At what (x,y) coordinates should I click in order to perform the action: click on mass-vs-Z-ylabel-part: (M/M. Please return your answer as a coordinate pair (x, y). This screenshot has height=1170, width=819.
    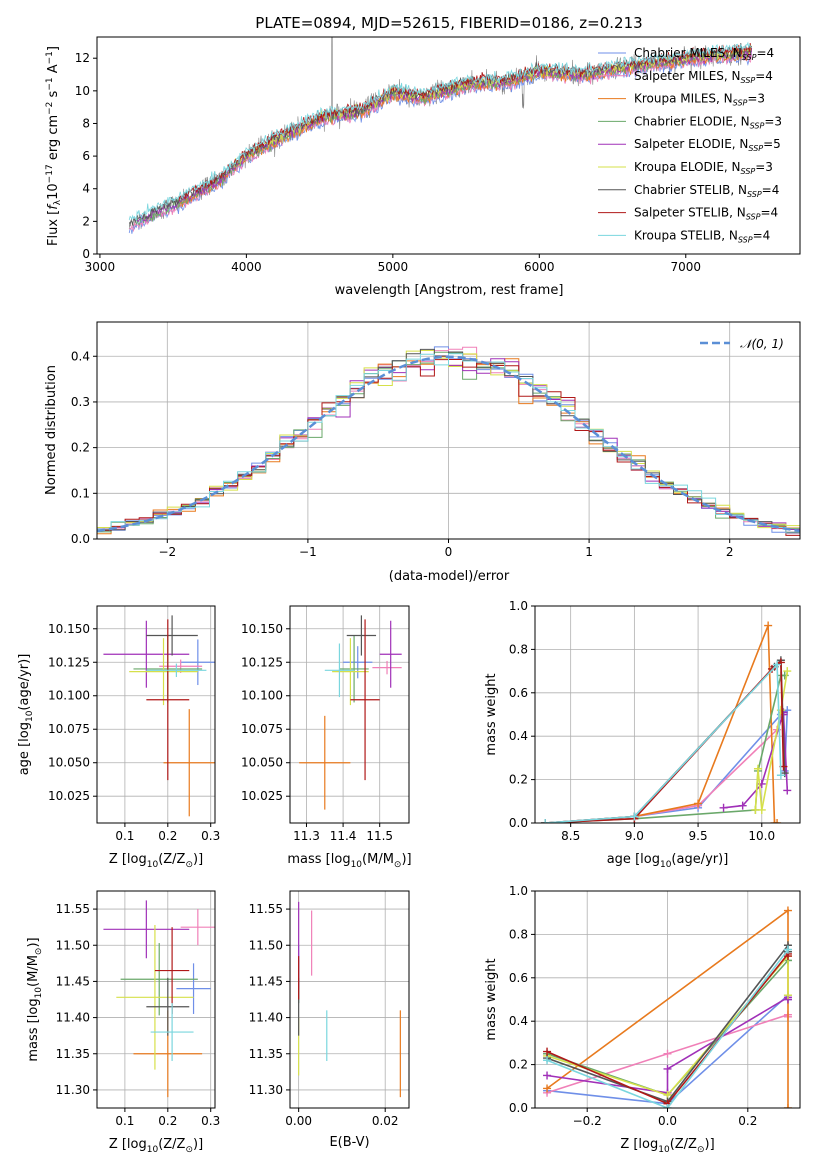
    Looking at the image, I should click on (33, 971).